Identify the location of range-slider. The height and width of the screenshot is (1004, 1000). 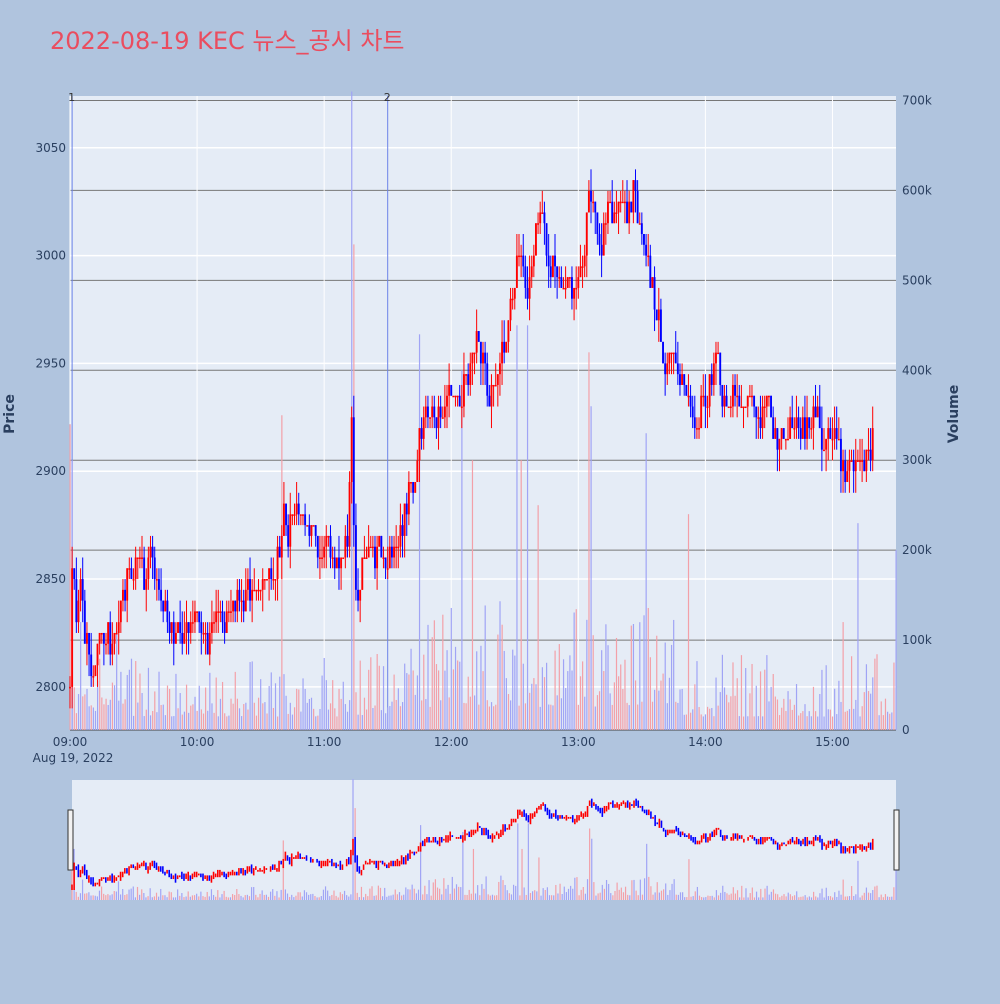
(484, 840).